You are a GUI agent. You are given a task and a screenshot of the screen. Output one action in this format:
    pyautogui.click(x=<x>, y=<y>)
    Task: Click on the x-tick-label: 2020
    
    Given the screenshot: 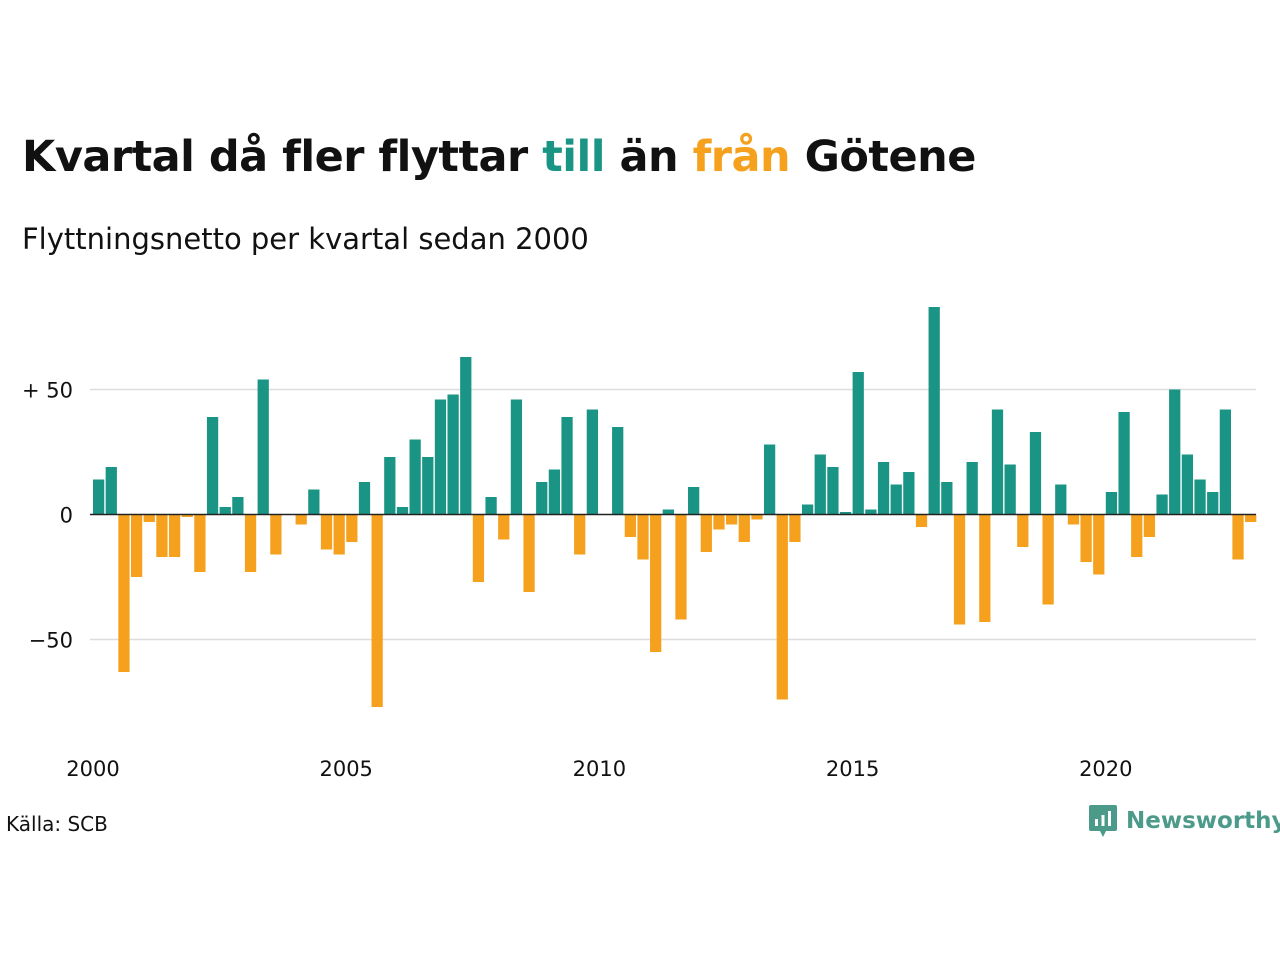 What is the action you would take?
    pyautogui.click(x=1105, y=769)
    